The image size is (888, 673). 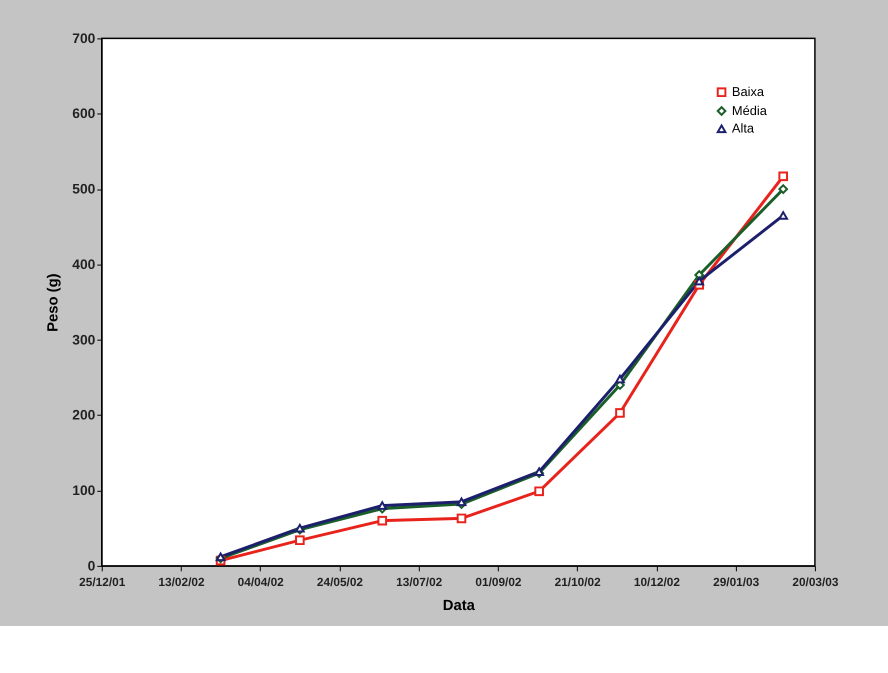 I want to click on y-tick-label: 100, so click(x=84, y=490).